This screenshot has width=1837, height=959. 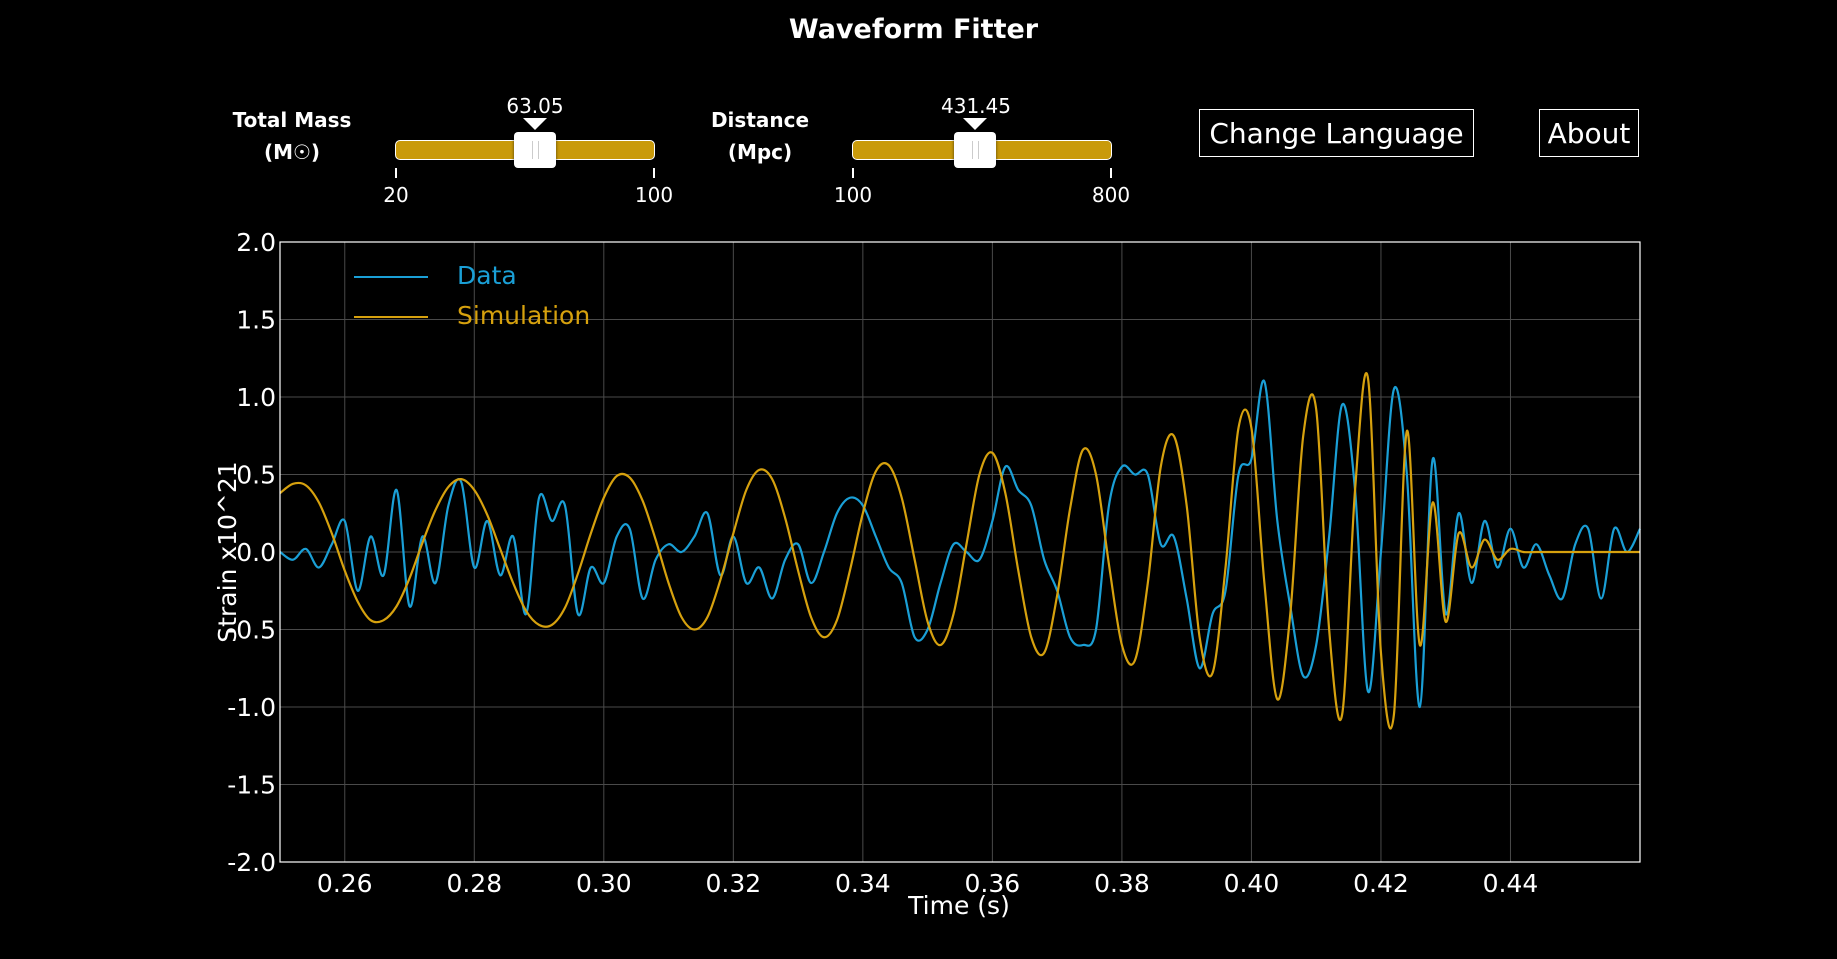 I want to click on distance-label: Distance (Mpc), so click(x=760, y=136).